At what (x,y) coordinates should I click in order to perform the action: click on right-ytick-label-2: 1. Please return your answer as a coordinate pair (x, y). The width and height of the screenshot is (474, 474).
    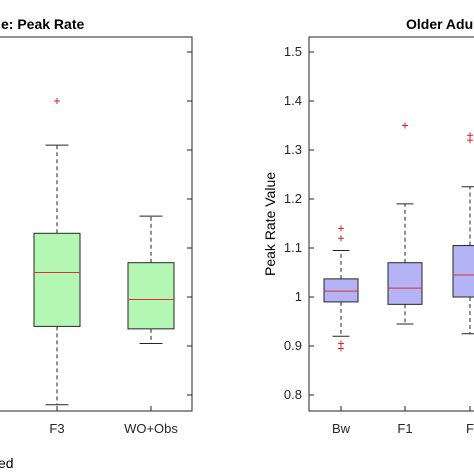
    Looking at the image, I should click on (298, 296).